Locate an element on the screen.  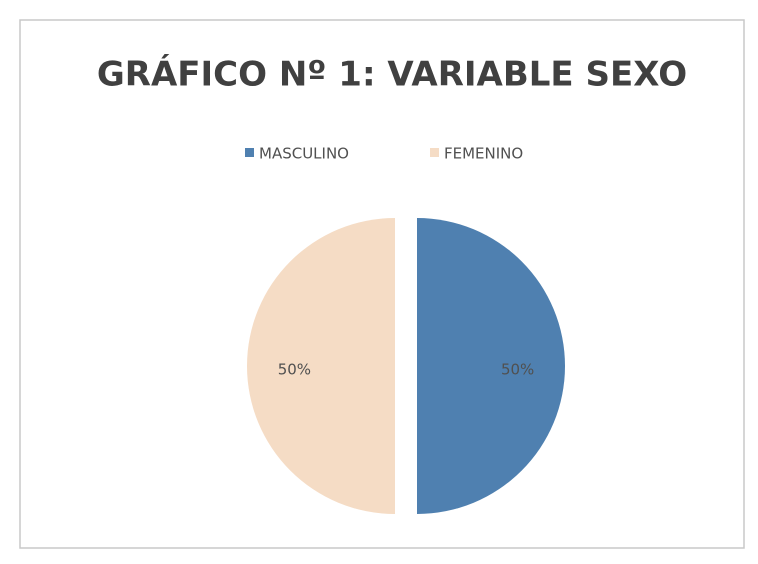
legend-label: FEMENINO is located at coordinates (483, 154).